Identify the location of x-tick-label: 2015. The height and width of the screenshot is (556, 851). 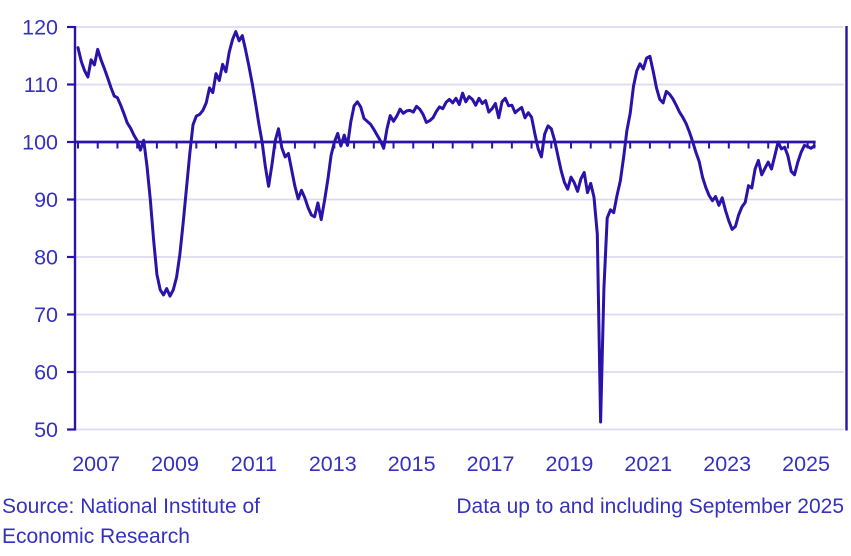
(412, 464).